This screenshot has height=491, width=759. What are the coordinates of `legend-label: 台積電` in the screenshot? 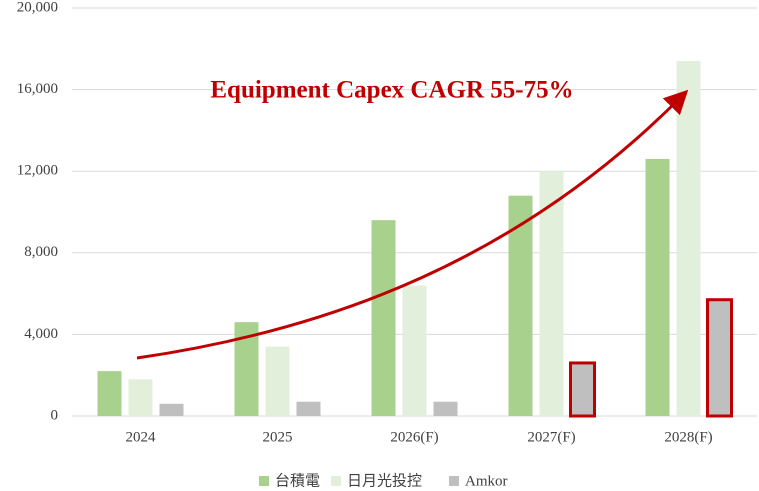 It's located at (297, 480).